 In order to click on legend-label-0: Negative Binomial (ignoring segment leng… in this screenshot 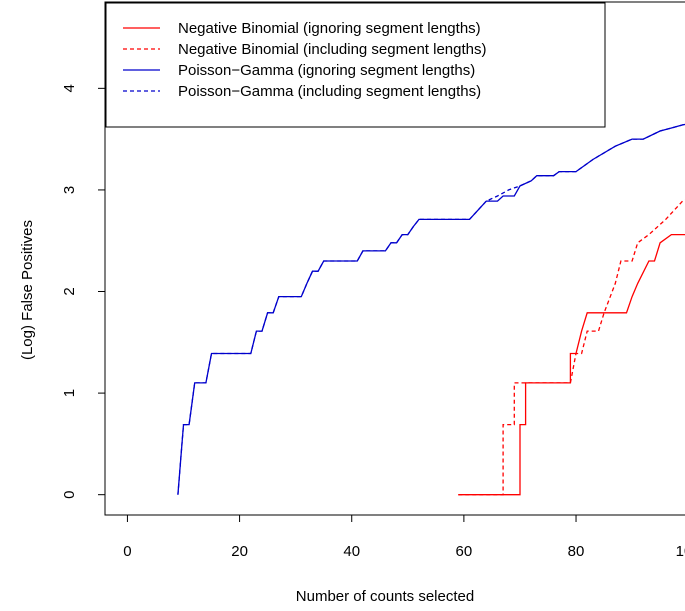, I will do `click(329, 28)`.